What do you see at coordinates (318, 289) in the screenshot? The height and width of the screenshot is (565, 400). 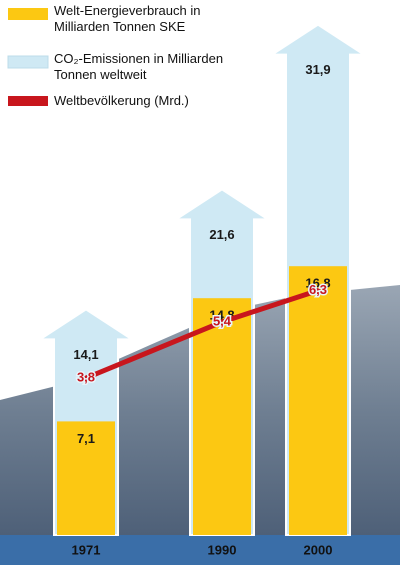 I see `value-label: 6,3` at bounding box center [318, 289].